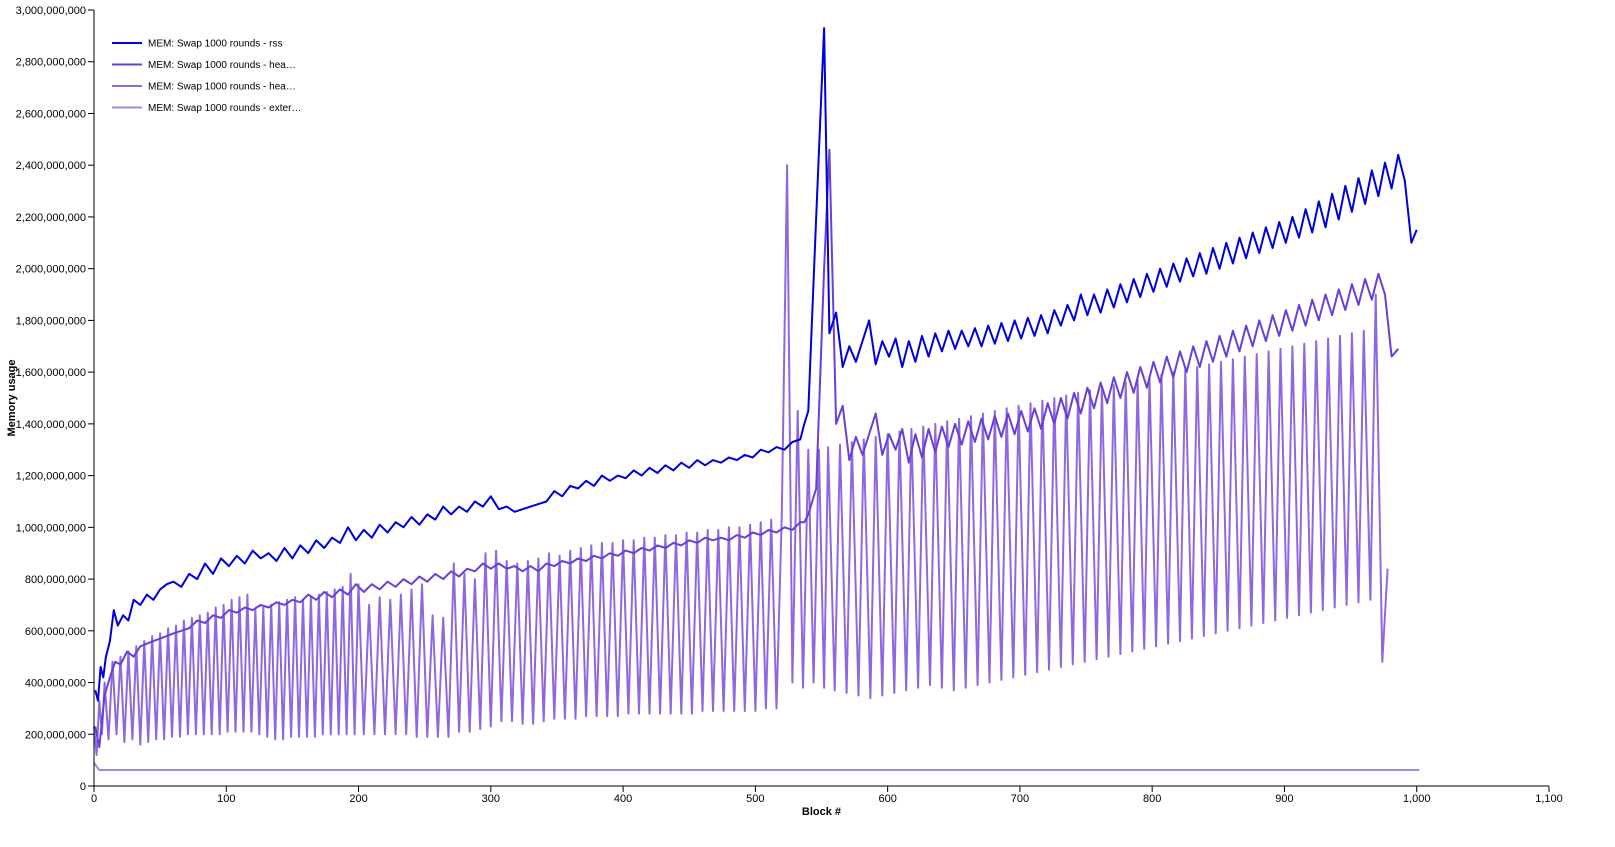  What do you see at coordinates (755, 799) in the screenshot?
I see `x-tick-label: 500` at bounding box center [755, 799].